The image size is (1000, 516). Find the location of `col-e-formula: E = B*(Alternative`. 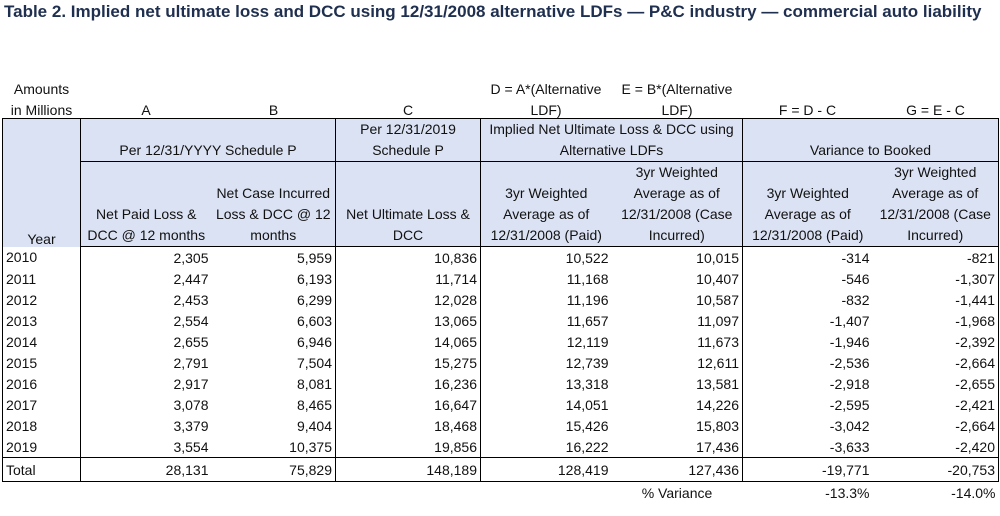

col-e-formula: E = B*(Alternative is located at coordinates (677, 89).